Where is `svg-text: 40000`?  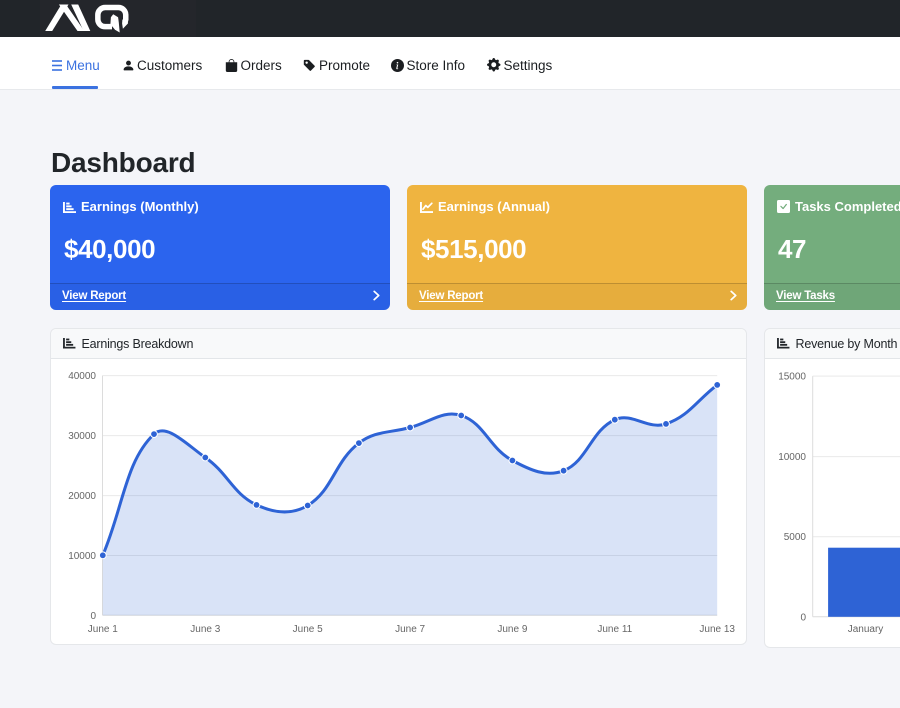
svg-text: 40000 is located at coordinates (82, 376).